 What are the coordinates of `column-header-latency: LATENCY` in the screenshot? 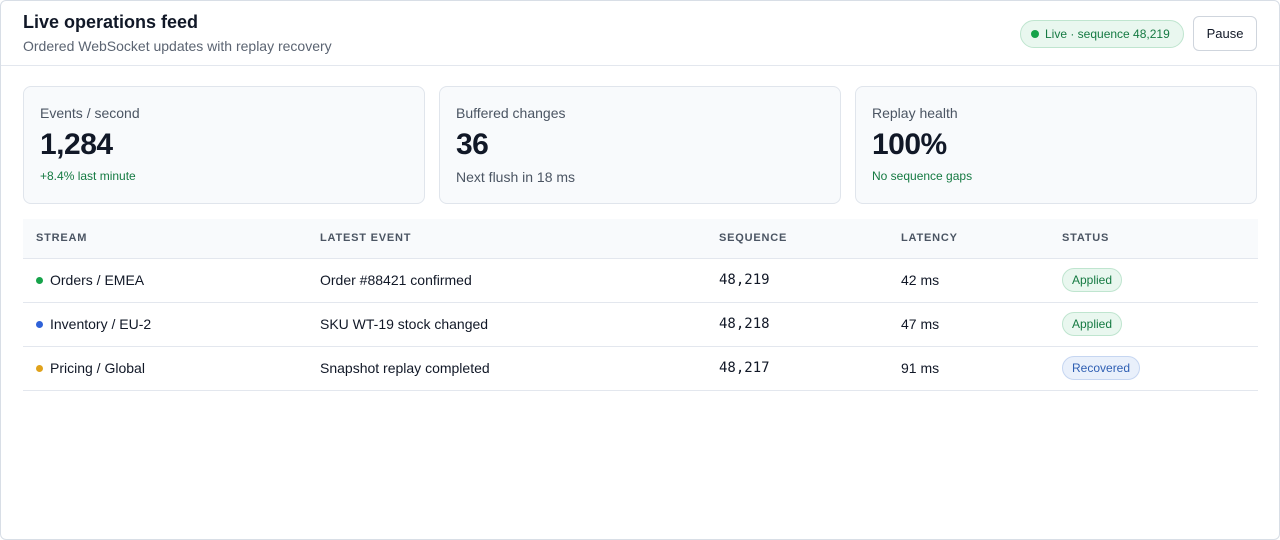 It's located at (968, 239).